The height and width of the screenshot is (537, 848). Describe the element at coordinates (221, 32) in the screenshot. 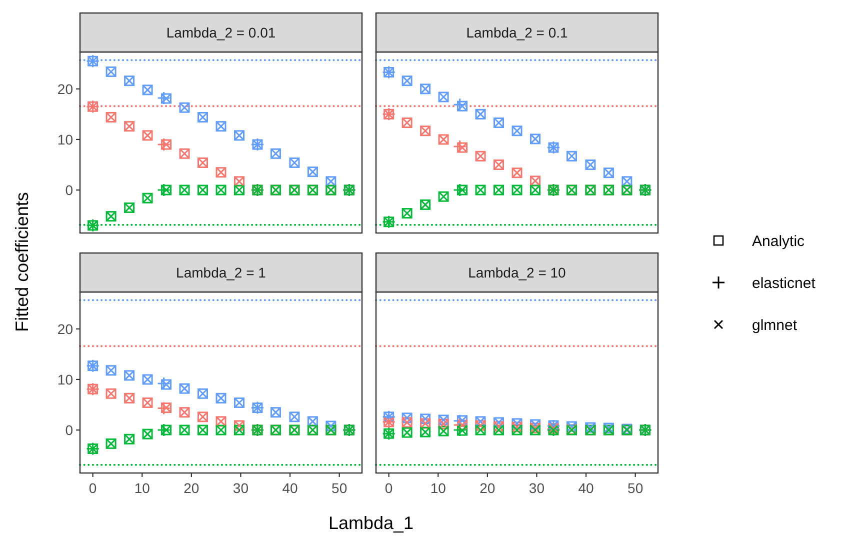

I see `chart-title: Lambda_2 = 0.01` at that location.